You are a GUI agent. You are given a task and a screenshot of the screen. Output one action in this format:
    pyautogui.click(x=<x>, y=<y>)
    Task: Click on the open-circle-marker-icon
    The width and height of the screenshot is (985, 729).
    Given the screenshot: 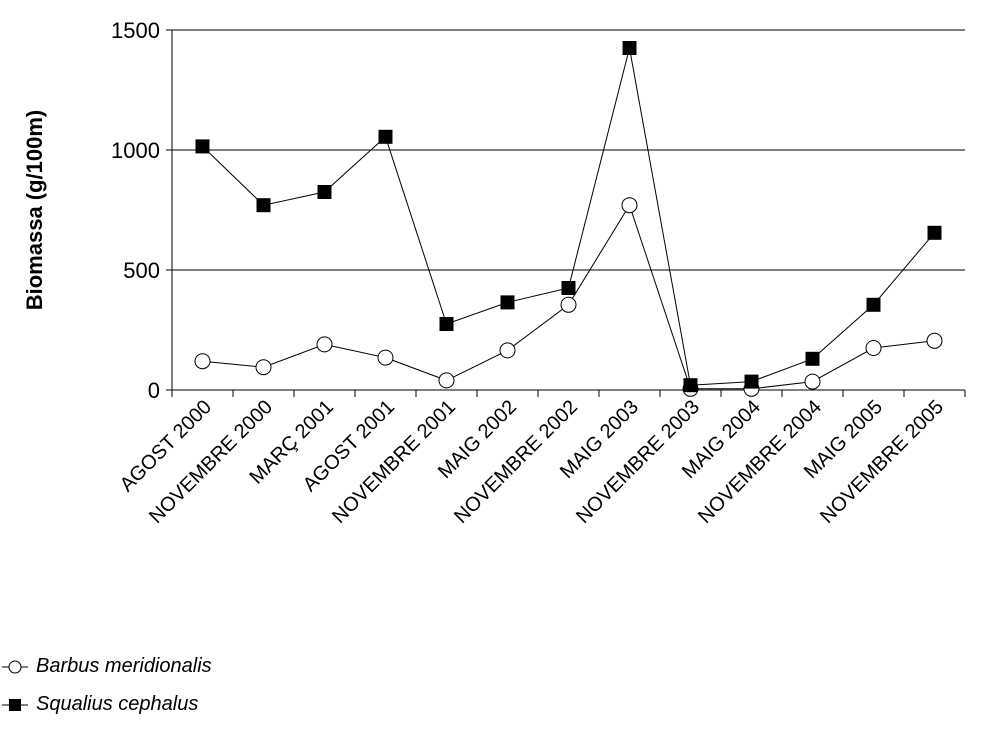 What is the action you would take?
    pyautogui.click(x=15, y=666)
    